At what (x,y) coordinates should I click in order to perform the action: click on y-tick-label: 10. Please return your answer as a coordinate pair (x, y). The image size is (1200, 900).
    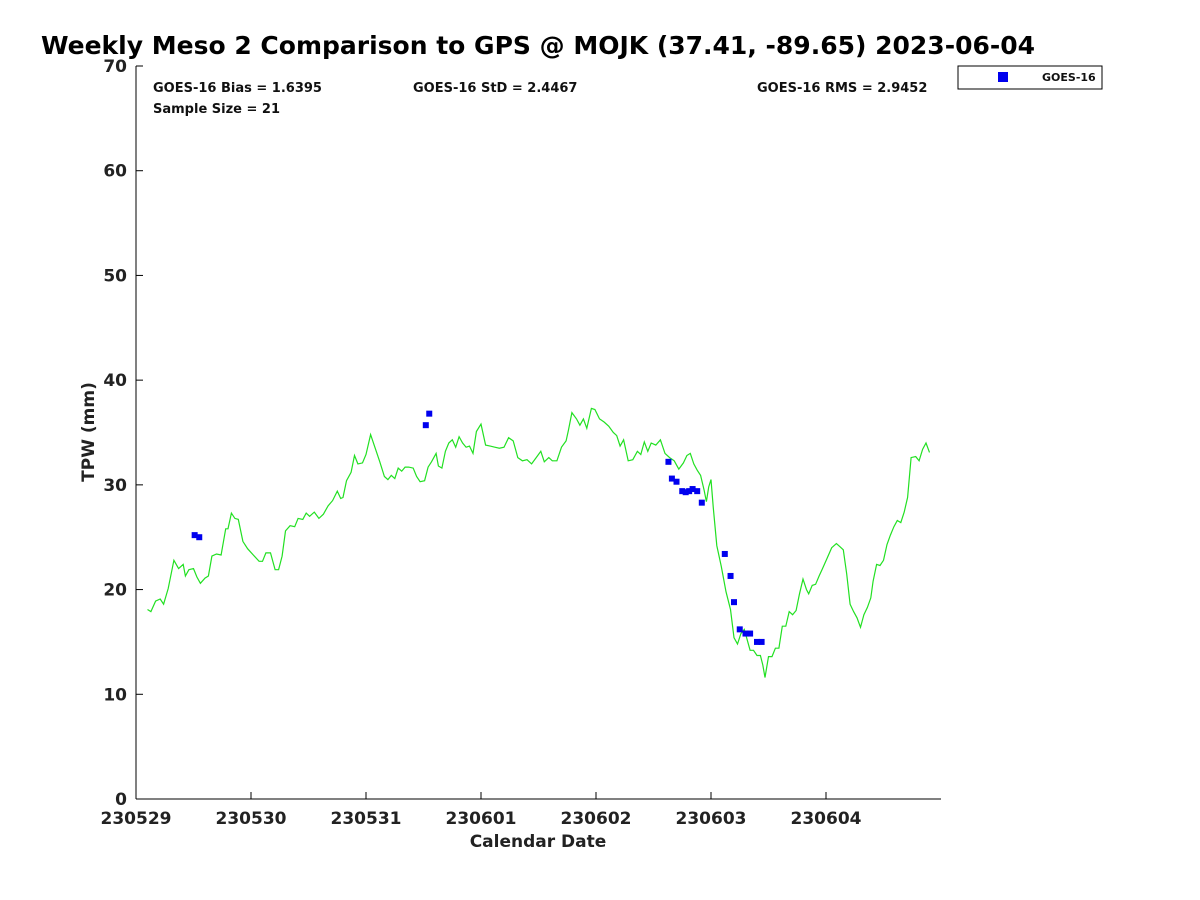
    Looking at the image, I should click on (115, 695).